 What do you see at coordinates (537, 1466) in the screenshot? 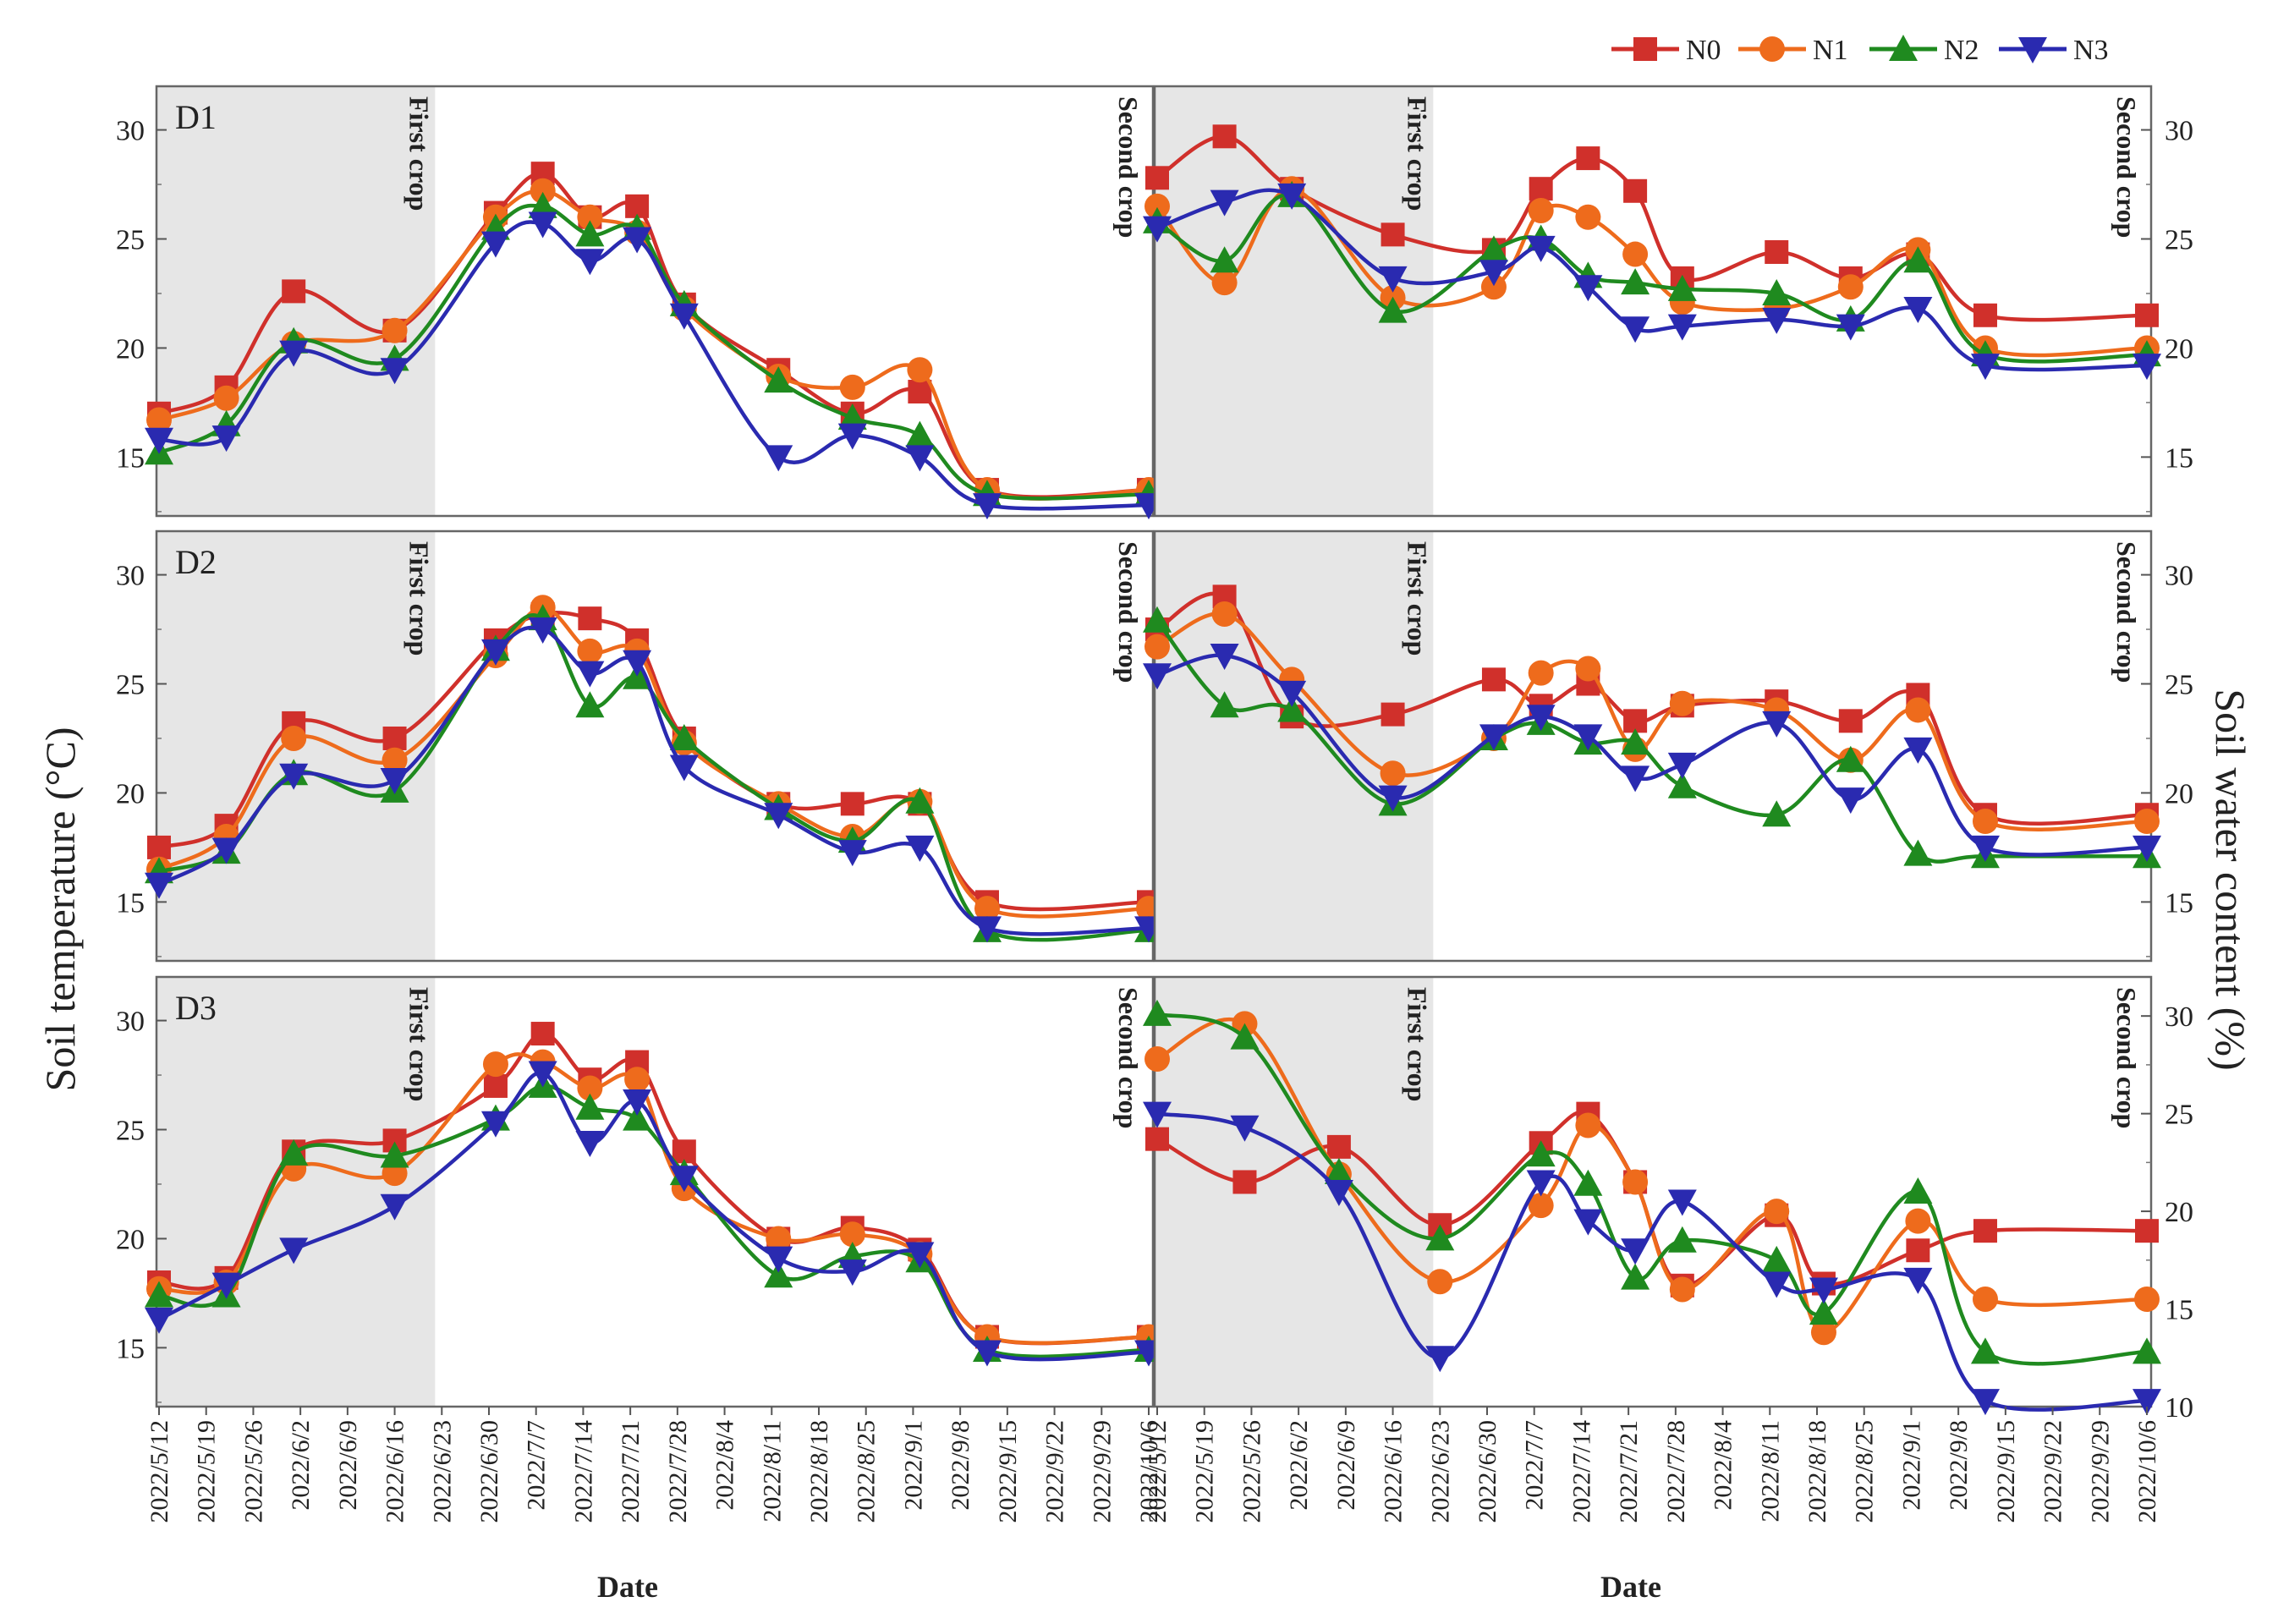
I see `x-tick-label: 2022/7/7` at bounding box center [537, 1466].